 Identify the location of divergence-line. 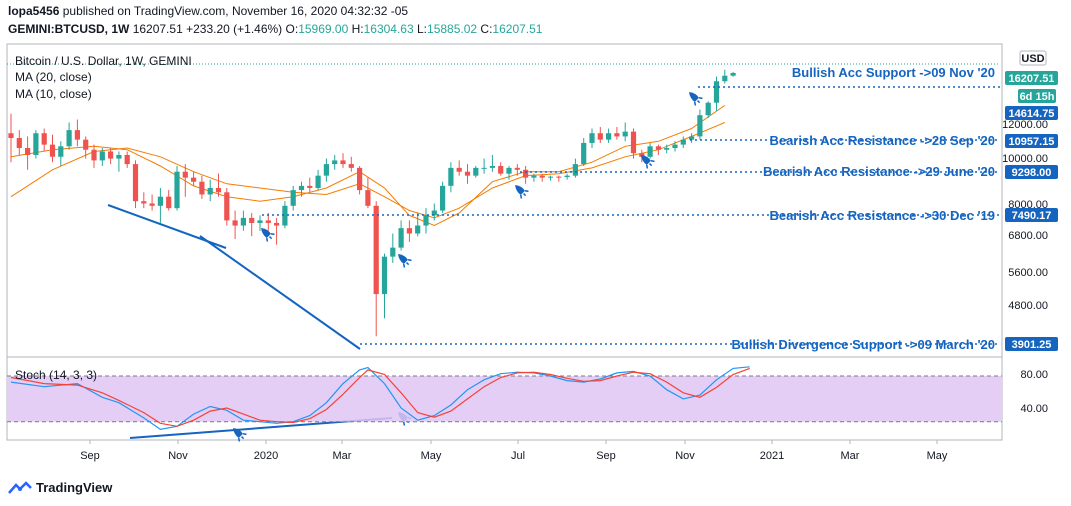
(280, 292).